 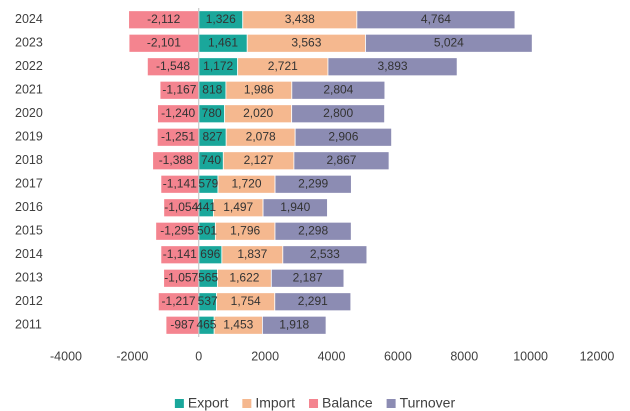 I want to click on y-tick-label: 2021, so click(x=29, y=90).